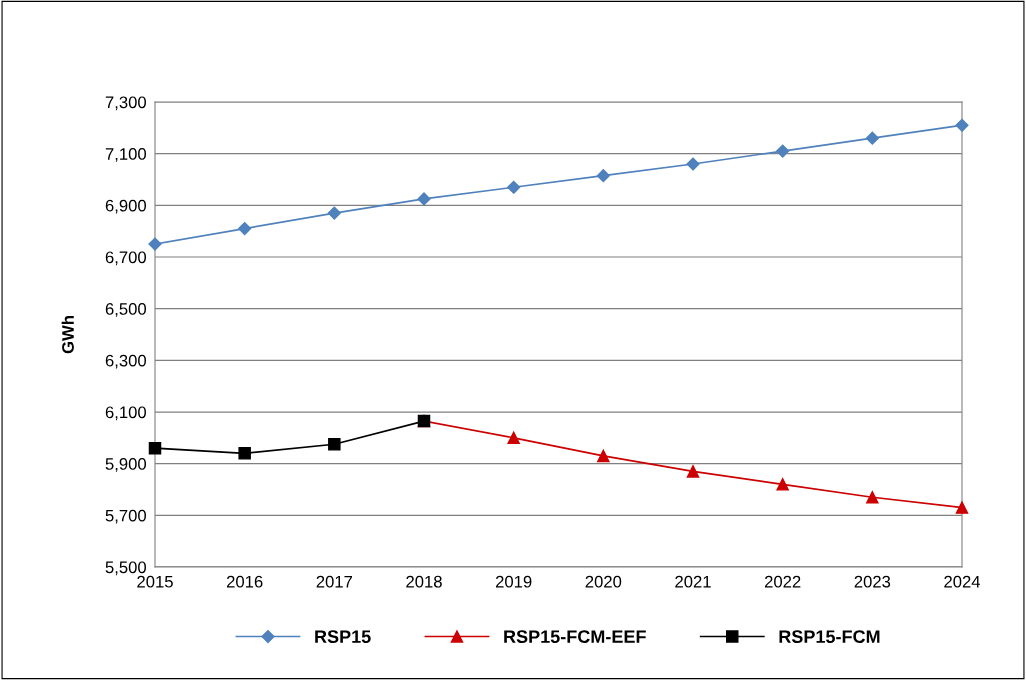 The width and height of the screenshot is (1026, 680). What do you see at coordinates (513, 581) in the screenshot?
I see `x-tick-label: 2019` at bounding box center [513, 581].